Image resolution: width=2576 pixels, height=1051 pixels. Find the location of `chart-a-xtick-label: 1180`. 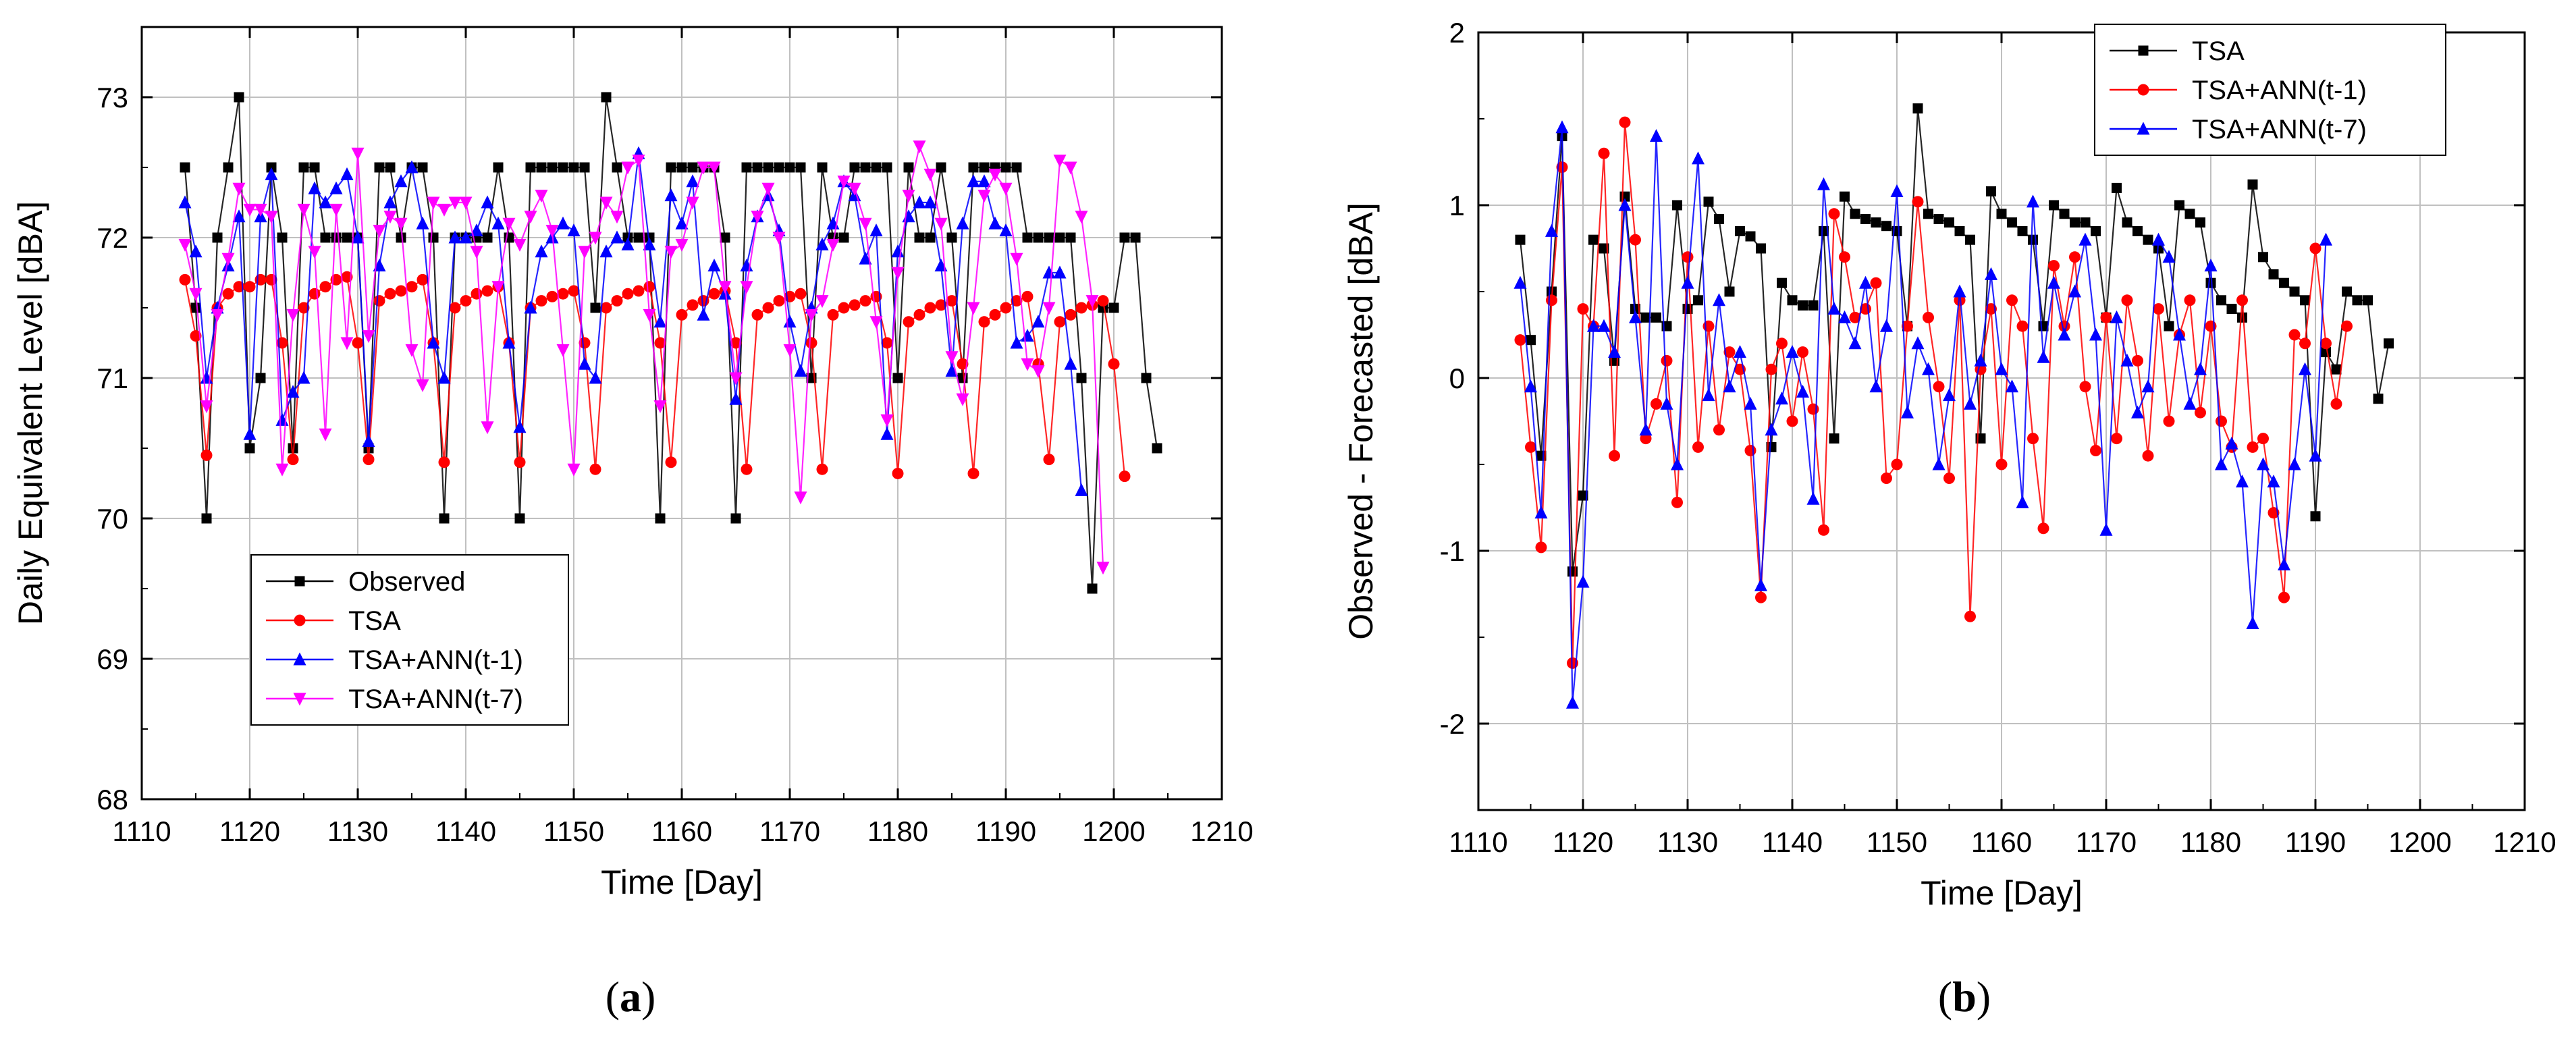

chart-a-xtick-label: 1180 is located at coordinates (898, 831).